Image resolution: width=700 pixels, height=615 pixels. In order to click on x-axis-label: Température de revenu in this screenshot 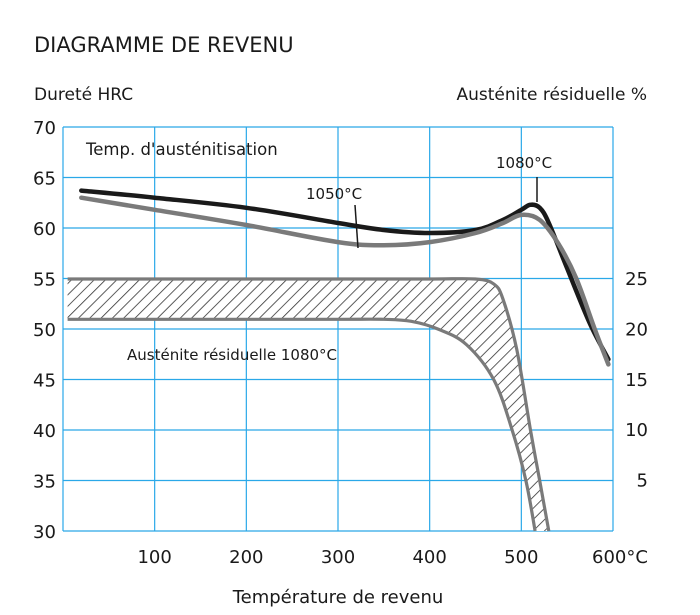, I will do `click(338, 597)`.